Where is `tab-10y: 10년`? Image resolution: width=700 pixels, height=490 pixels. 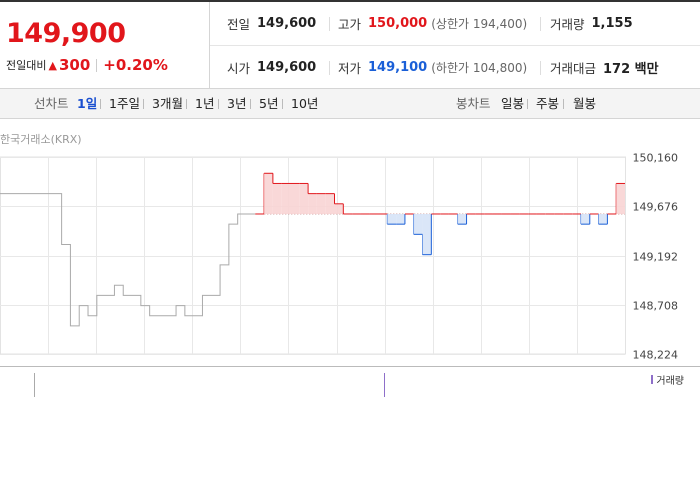 tab-10y: 10년 is located at coordinates (305, 103).